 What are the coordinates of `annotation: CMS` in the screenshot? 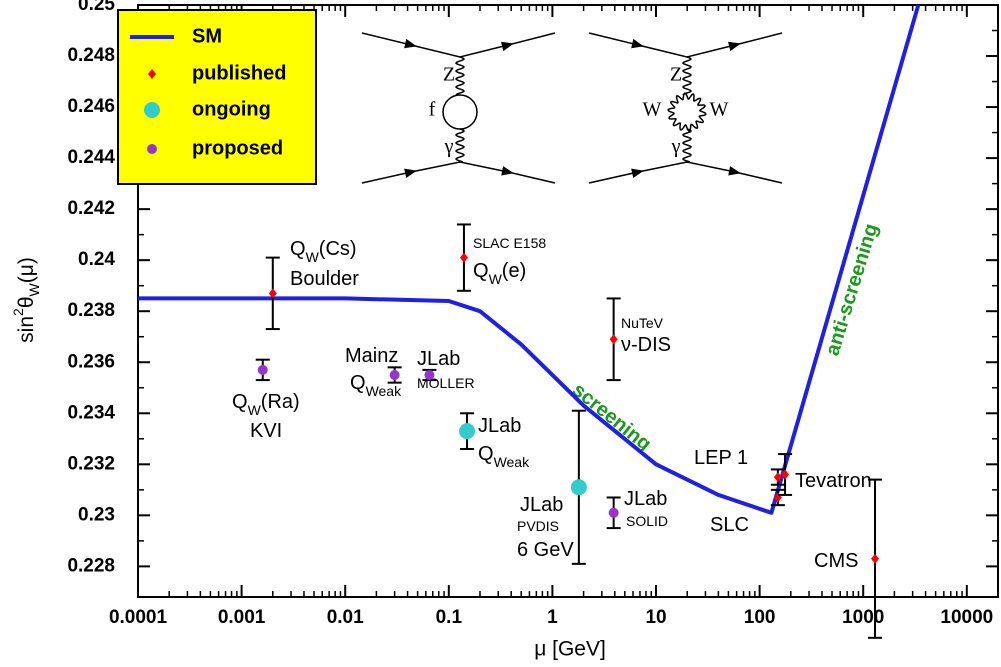 It's located at (836, 561).